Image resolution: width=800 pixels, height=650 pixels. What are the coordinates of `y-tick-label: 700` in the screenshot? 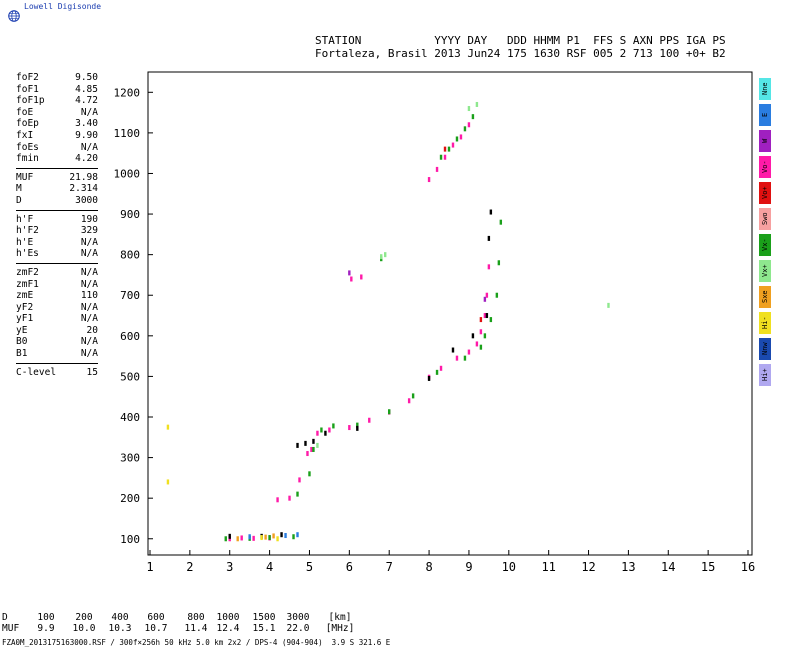 It's located at (130, 295).